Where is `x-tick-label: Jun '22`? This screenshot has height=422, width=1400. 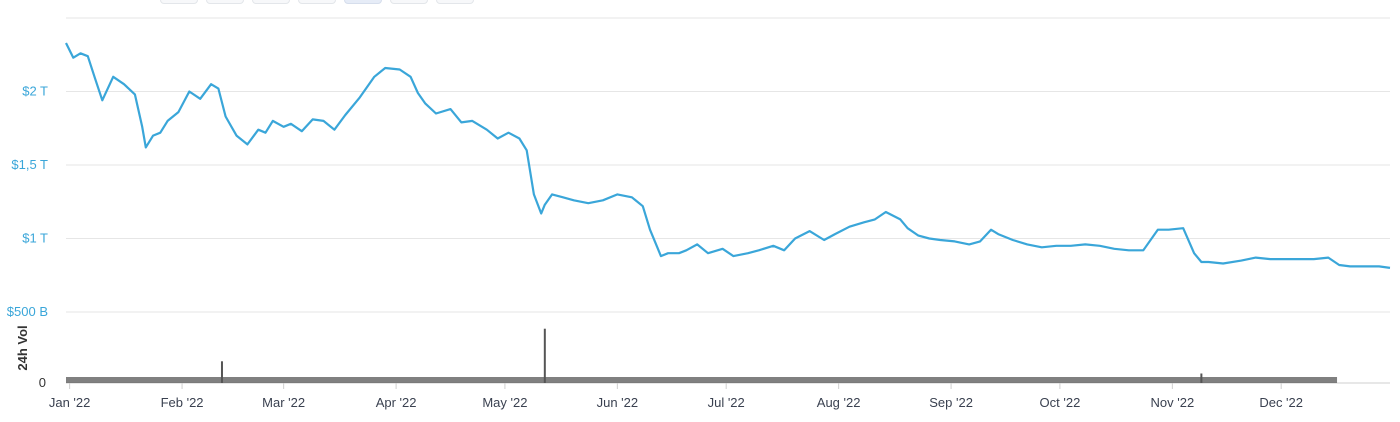
x-tick-label: Jun '22 is located at coordinates (618, 402).